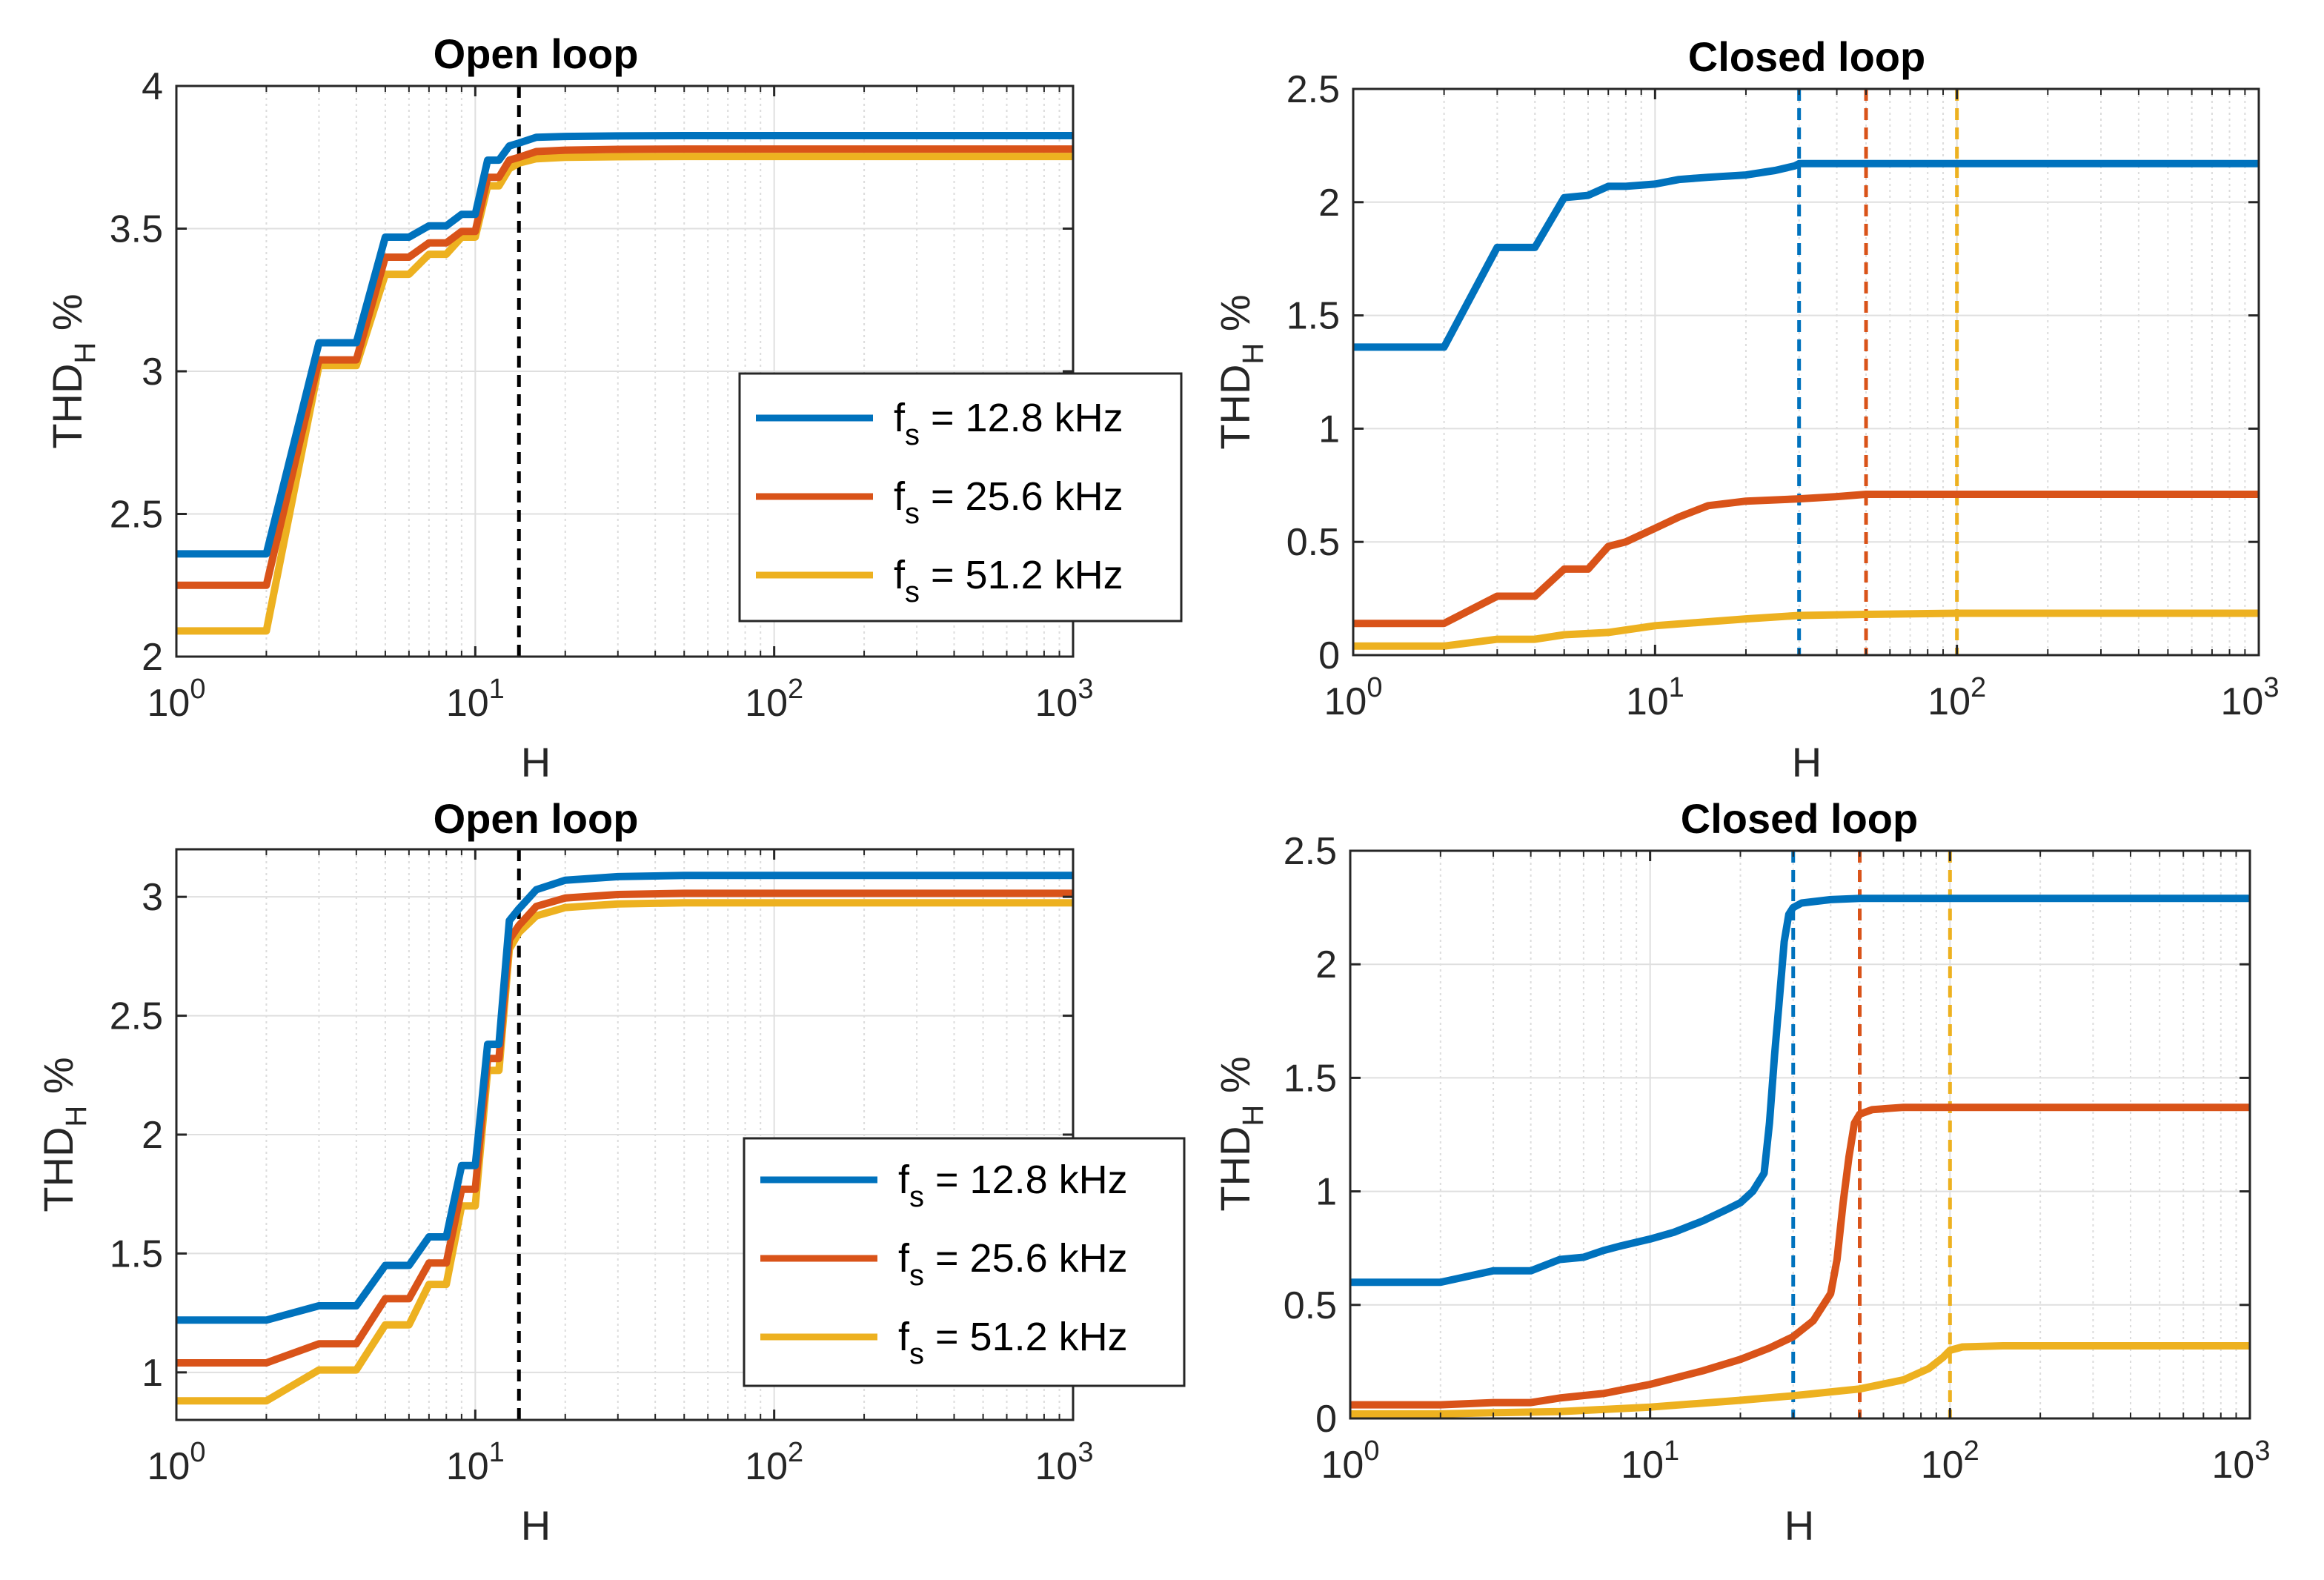 This screenshot has width=2324, height=1580. What do you see at coordinates (136, 1253) in the screenshot?
I see `y-tick-label: 1.5` at bounding box center [136, 1253].